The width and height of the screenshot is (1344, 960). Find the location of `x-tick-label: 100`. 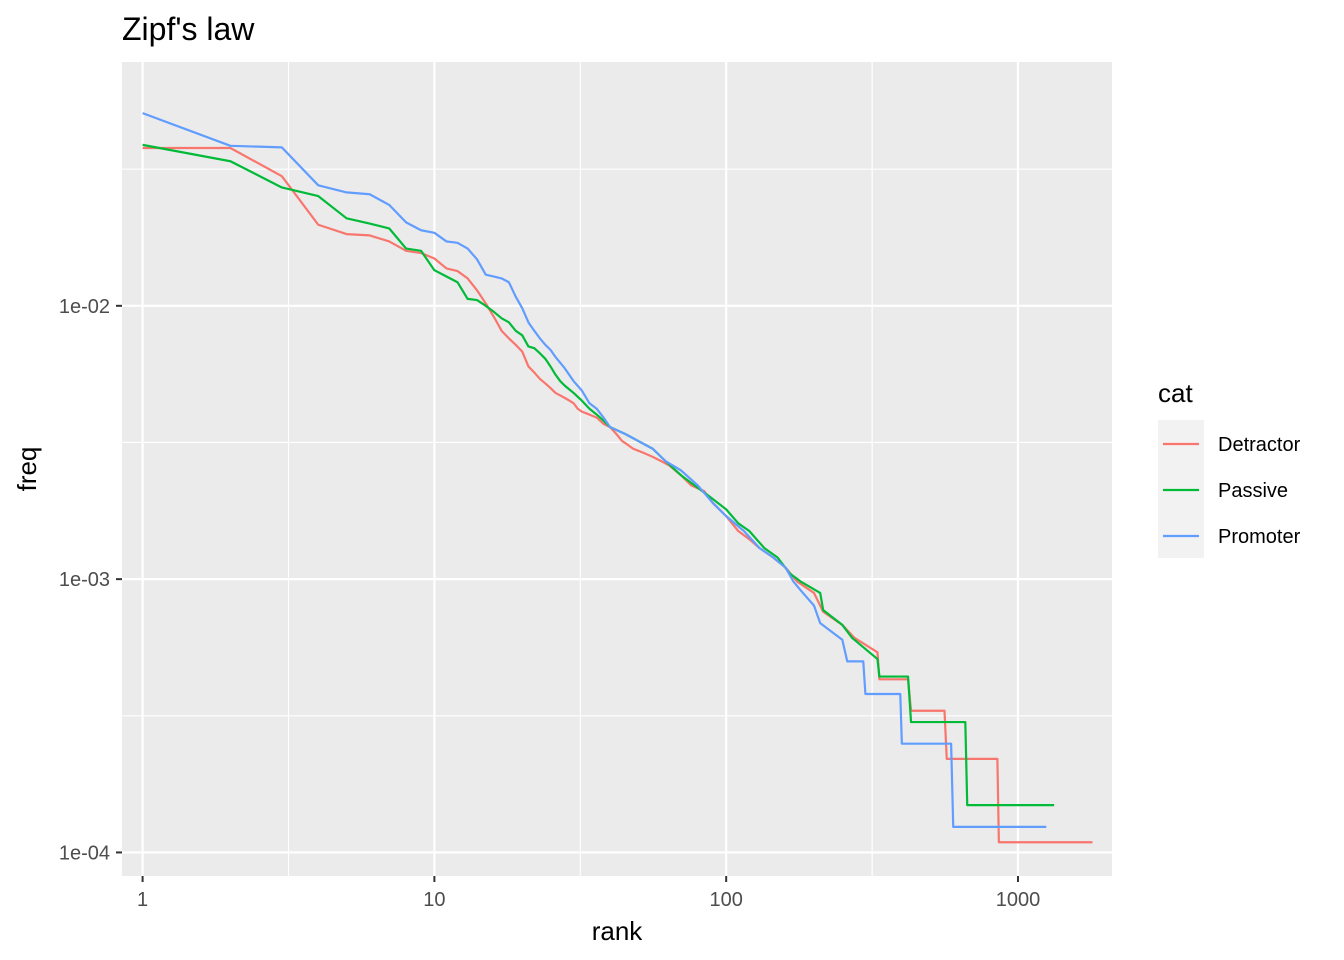

x-tick-label: 100 is located at coordinates (725, 900).